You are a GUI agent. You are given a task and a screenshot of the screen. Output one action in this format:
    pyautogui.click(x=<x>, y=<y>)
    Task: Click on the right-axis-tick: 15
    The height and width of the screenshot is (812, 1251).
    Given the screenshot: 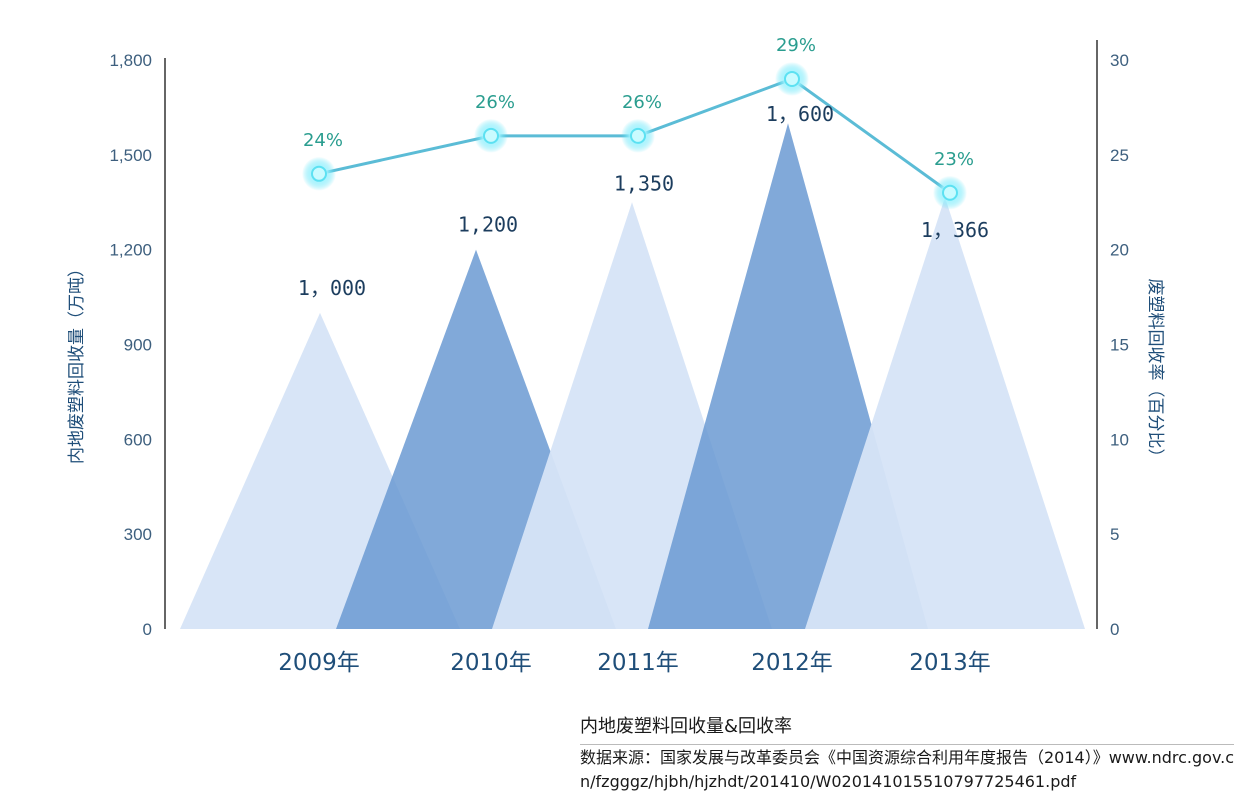 What is the action you would take?
    pyautogui.click(x=1119, y=345)
    